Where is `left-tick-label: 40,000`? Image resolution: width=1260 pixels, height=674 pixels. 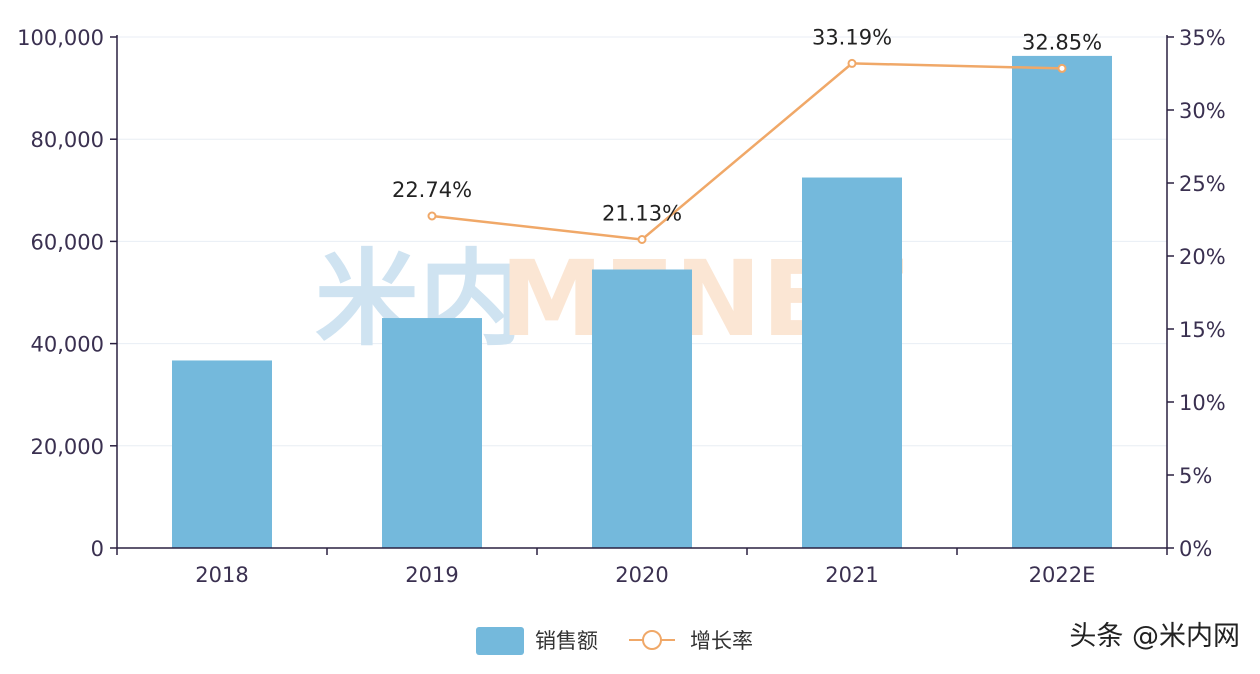 left-tick-label: 40,000 is located at coordinates (67, 345).